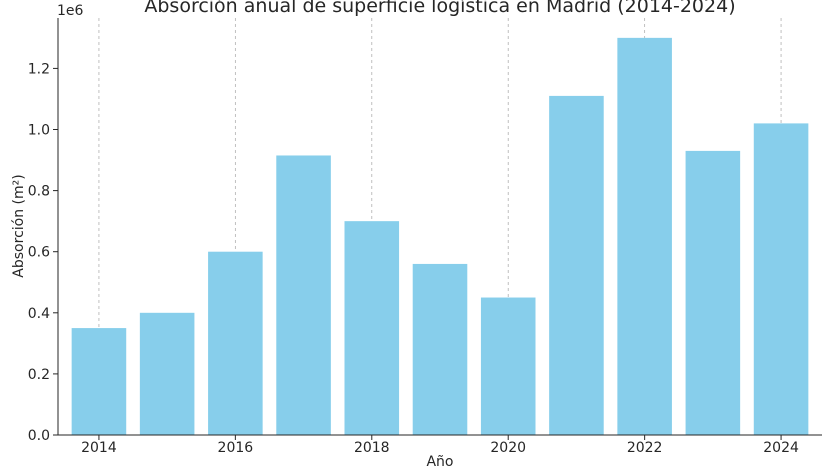 The width and height of the screenshot is (835, 467). What do you see at coordinates (781, 448) in the screenshot?
I see `x-tick-label-2024: 2024` at bounding box center [781, 448].